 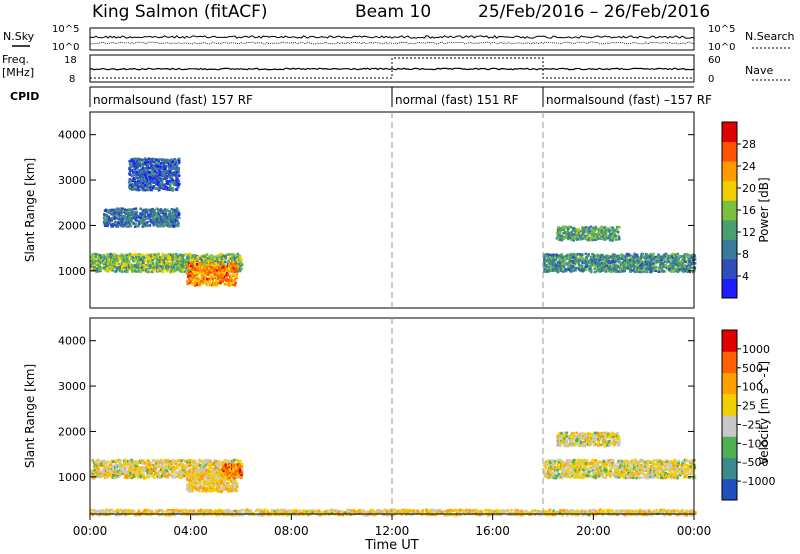 What do you see at coordinates (770, 36) in the screenshot?
I see `noise-right-label: N.Search` at bounding box center [770, 36].